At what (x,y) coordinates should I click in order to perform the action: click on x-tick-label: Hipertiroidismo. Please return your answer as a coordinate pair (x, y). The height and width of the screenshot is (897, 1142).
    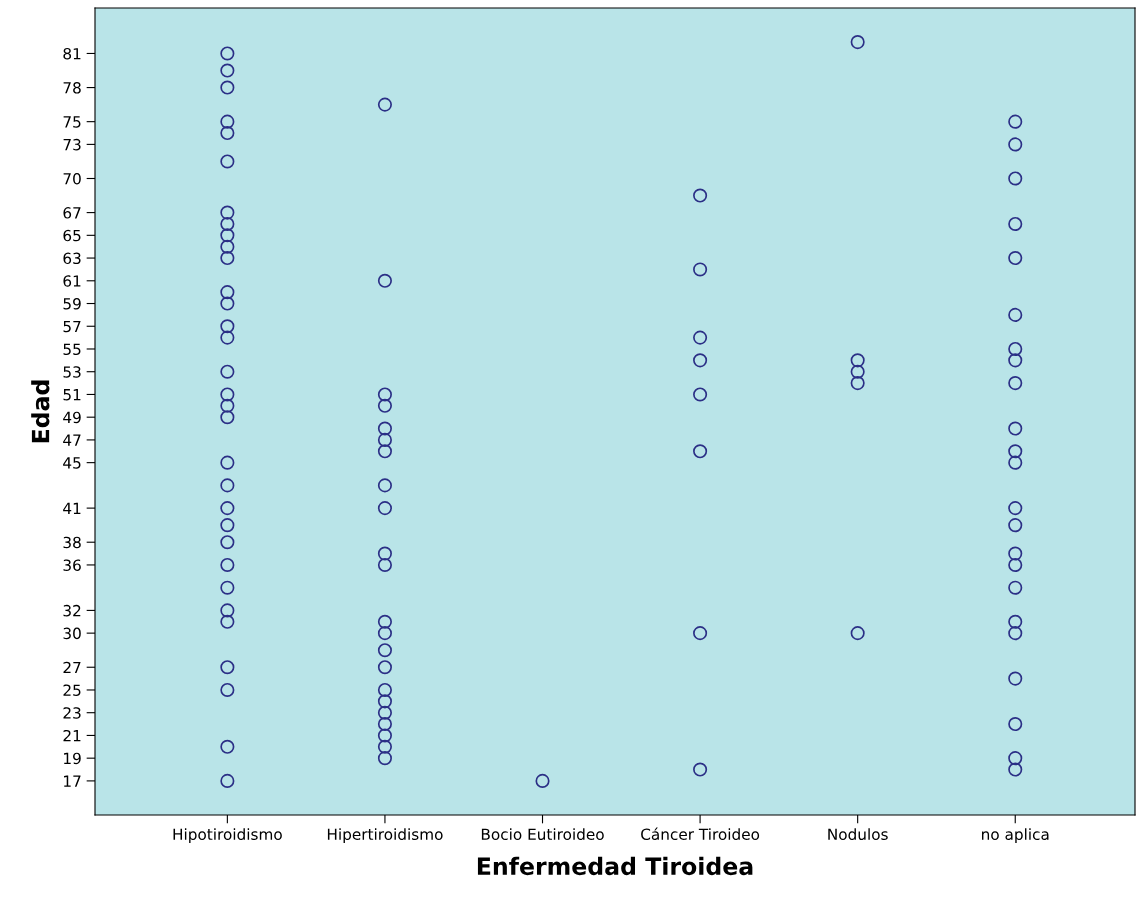
    Looking at the image, I should click on (385, 835).